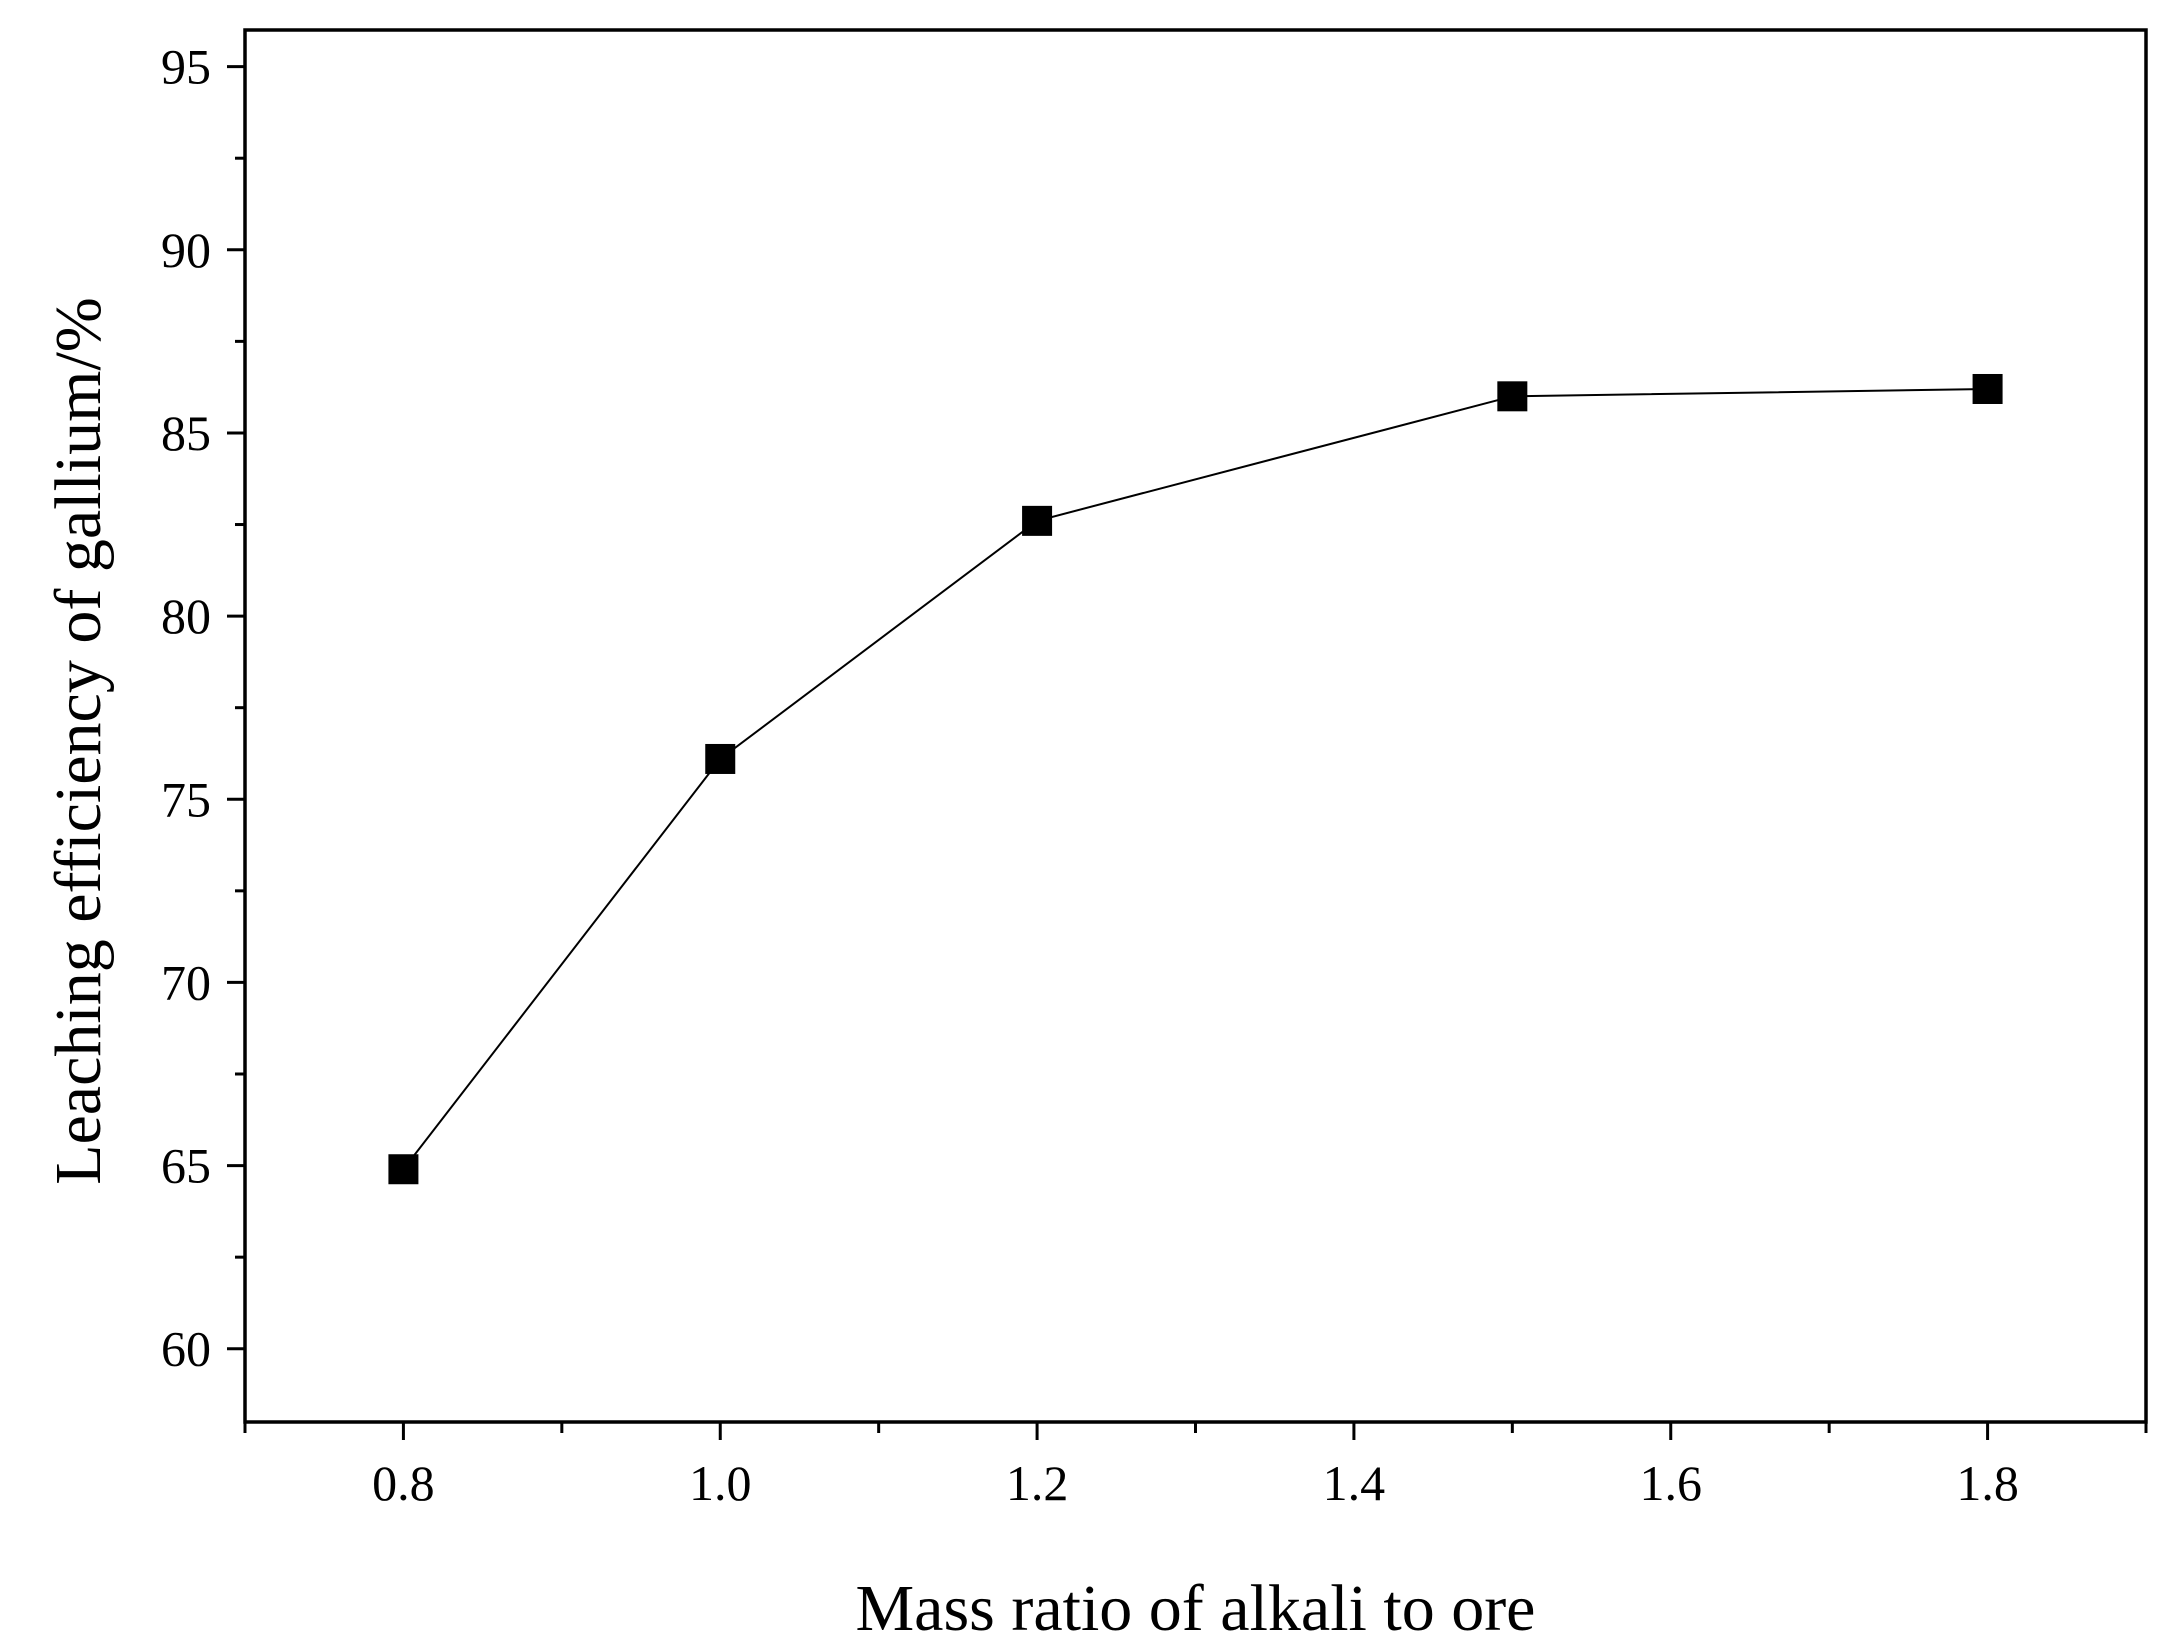 Image resolution: width=2178 pixels, height=1649 pixels. I want to click on y-tick-label: 75, so click(186, 799).